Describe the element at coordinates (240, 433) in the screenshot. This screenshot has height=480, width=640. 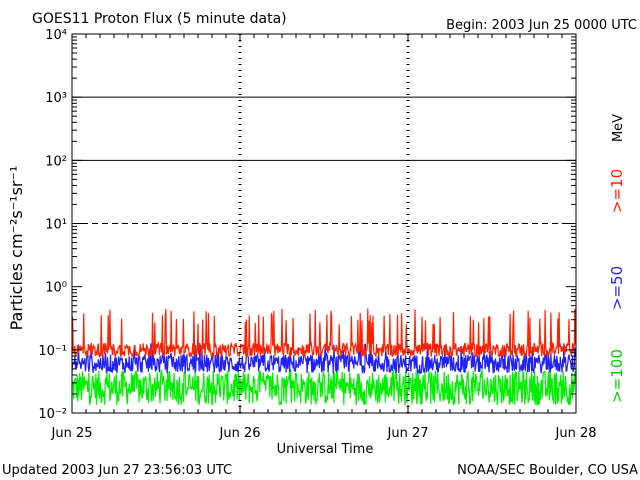
I see `x-tick-label: Jun 26` at that location.